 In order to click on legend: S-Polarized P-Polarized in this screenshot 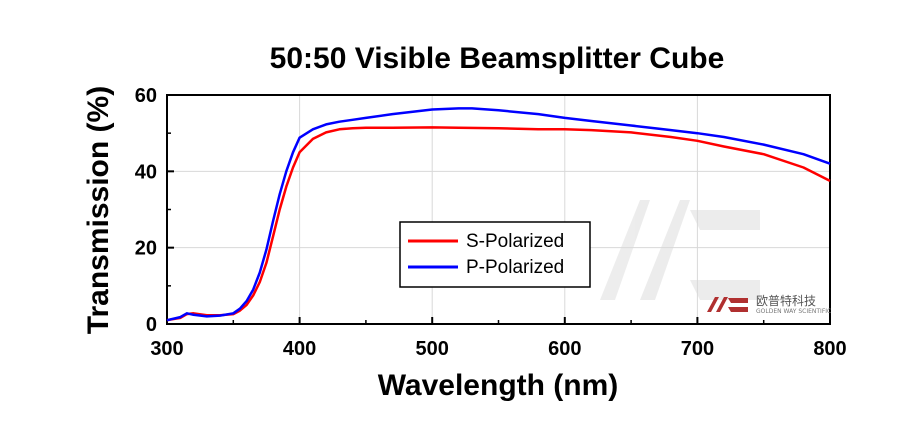, I will do `click(495, 254)`.